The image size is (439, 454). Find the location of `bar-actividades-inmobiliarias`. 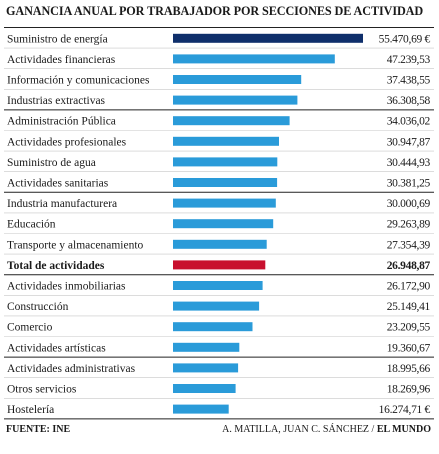

bar-actividades-inmobiliarias is located at coordinates (218, 285).